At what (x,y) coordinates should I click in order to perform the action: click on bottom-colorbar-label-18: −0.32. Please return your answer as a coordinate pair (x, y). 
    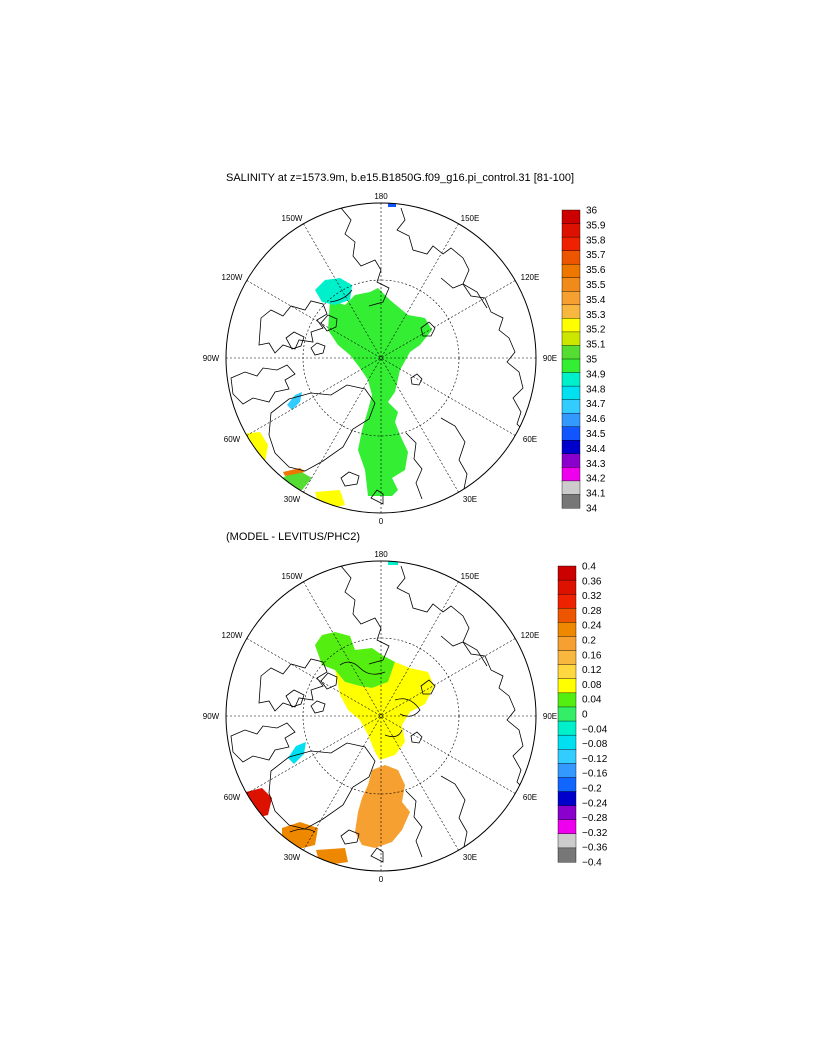
    Looking at the image, I should click on (595, 833).